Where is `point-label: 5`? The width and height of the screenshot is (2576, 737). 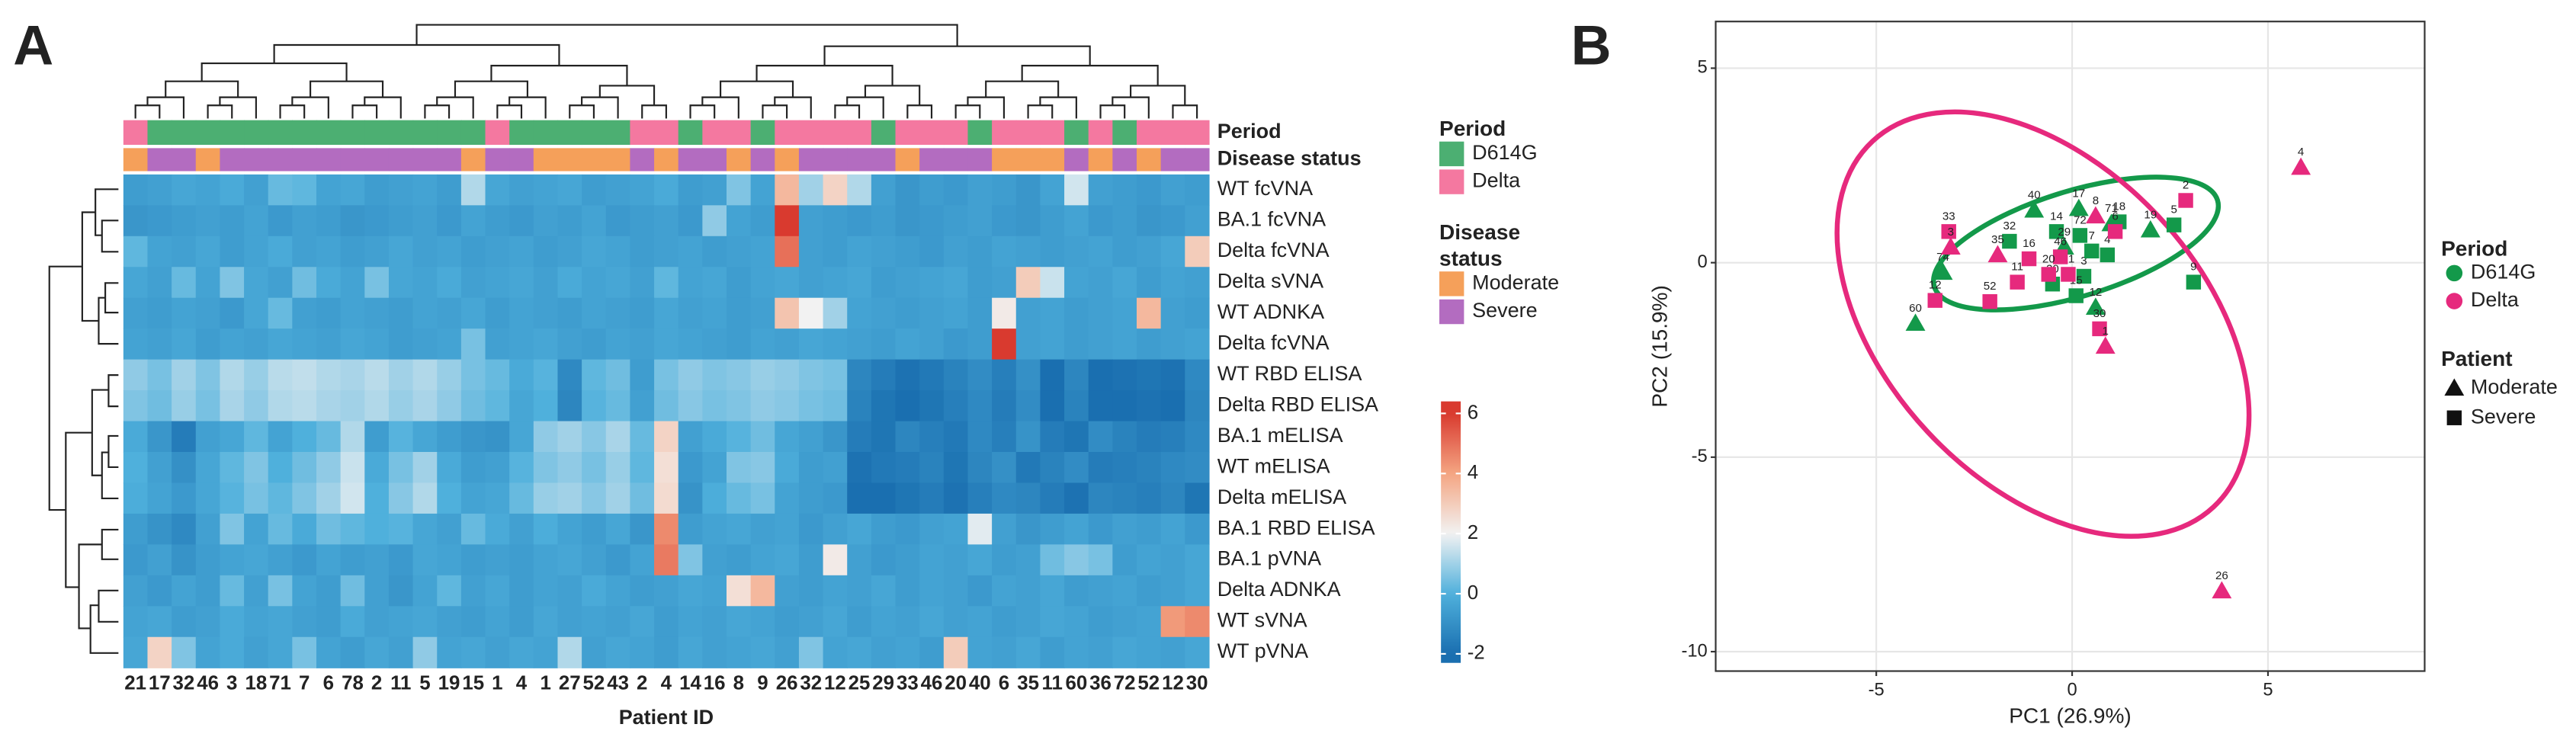
point-label: 5 is located at coordinates (2173, 209).